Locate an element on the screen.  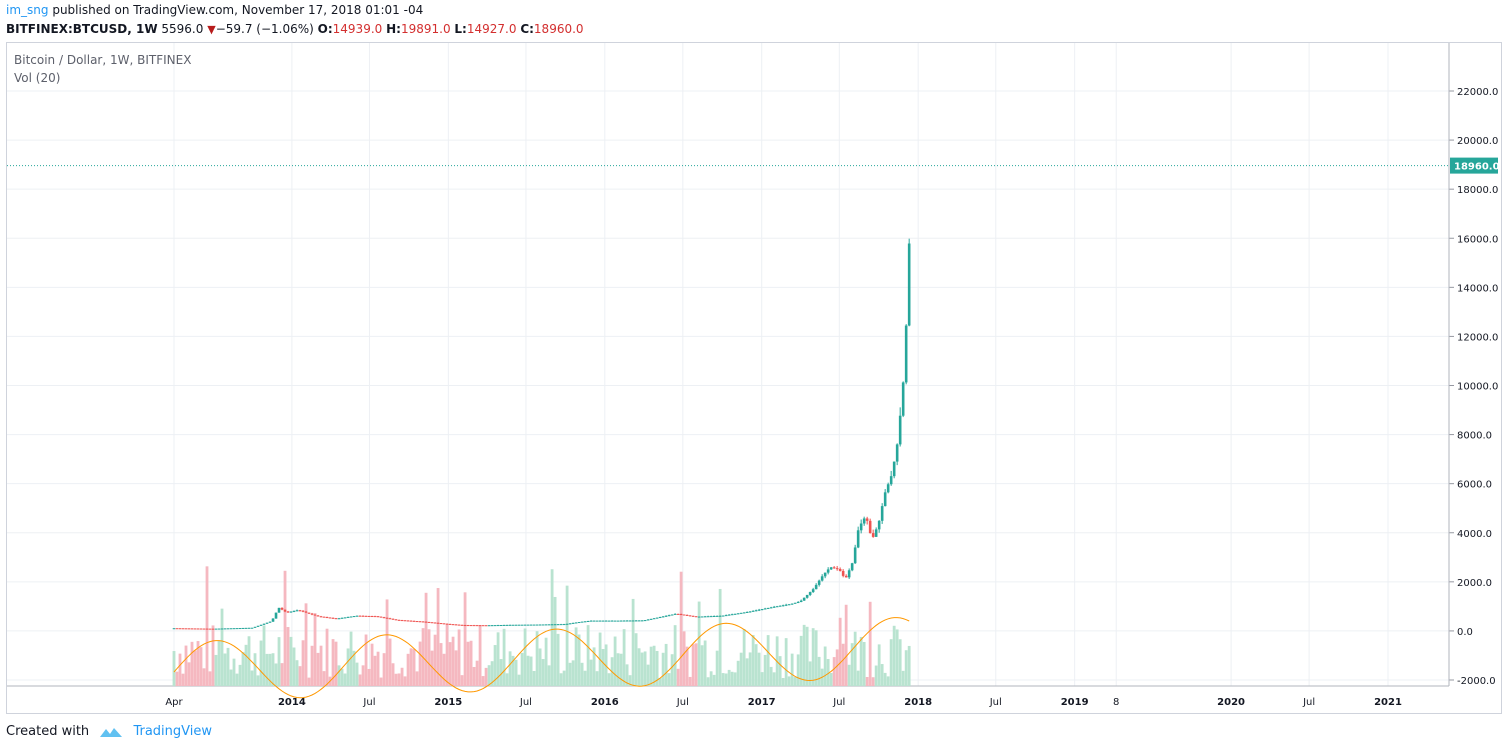
x-tick-label: 2018 is located at coordinates (918, 702).